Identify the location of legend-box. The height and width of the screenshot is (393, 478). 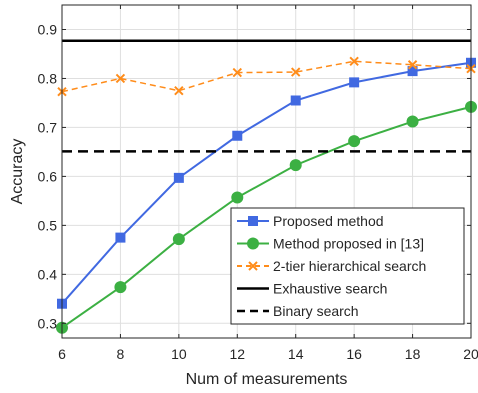
(347, 266).